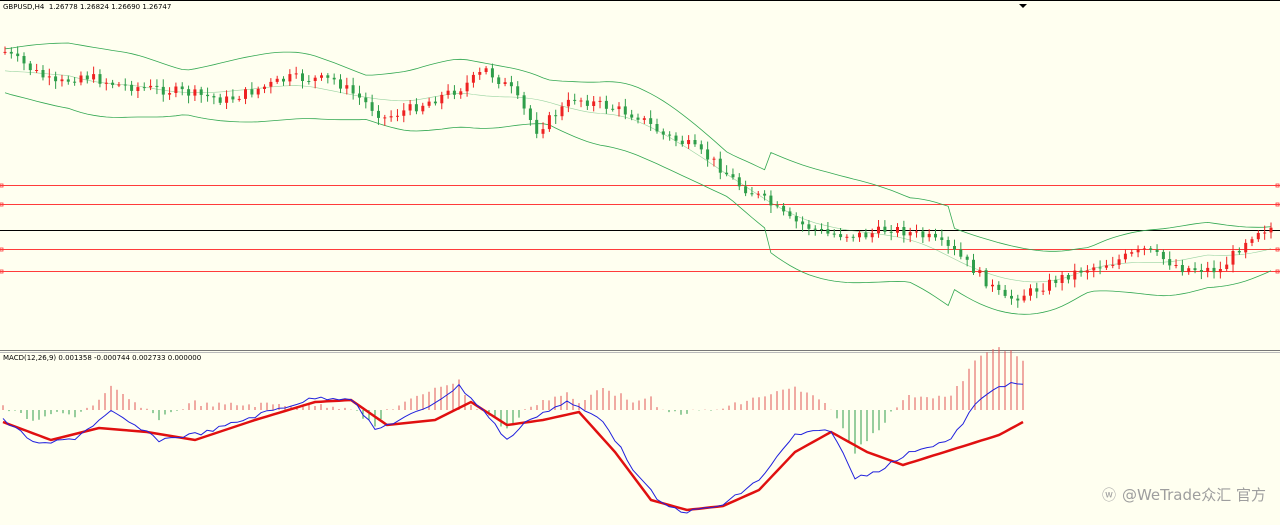 The image size is (1280, 525). Describe the element at coordinates (1023, 6) in the screenshot. I see `chart-shift-marker-icon` at that location.